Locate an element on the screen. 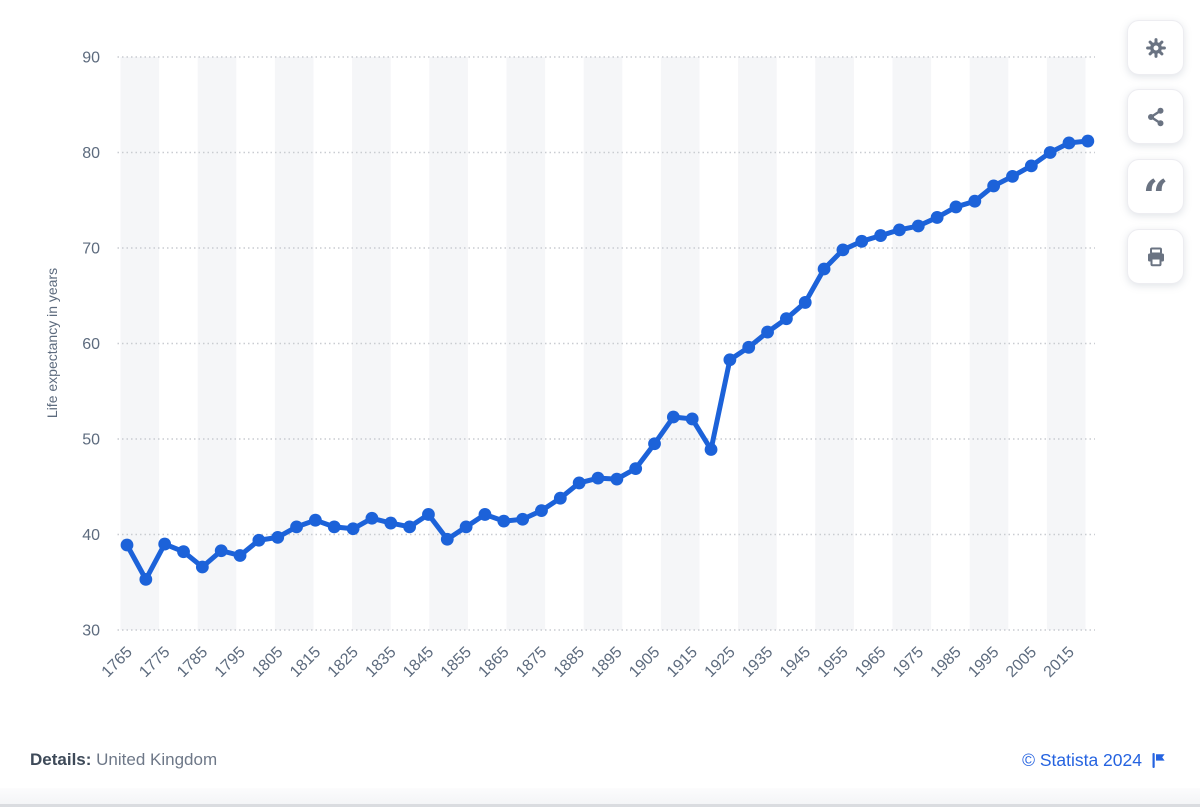 The height and width of the screenshot is (807, 1200). x-tick-label: 1955 is located at coordinates (833, 662).